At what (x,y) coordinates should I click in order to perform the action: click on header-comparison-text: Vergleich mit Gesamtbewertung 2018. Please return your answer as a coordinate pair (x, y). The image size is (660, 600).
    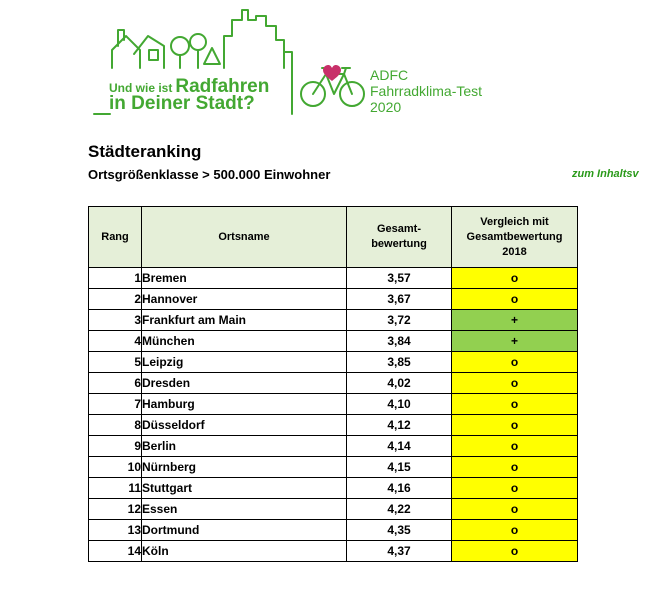
    Looking at the image, I should click on (514, 236).